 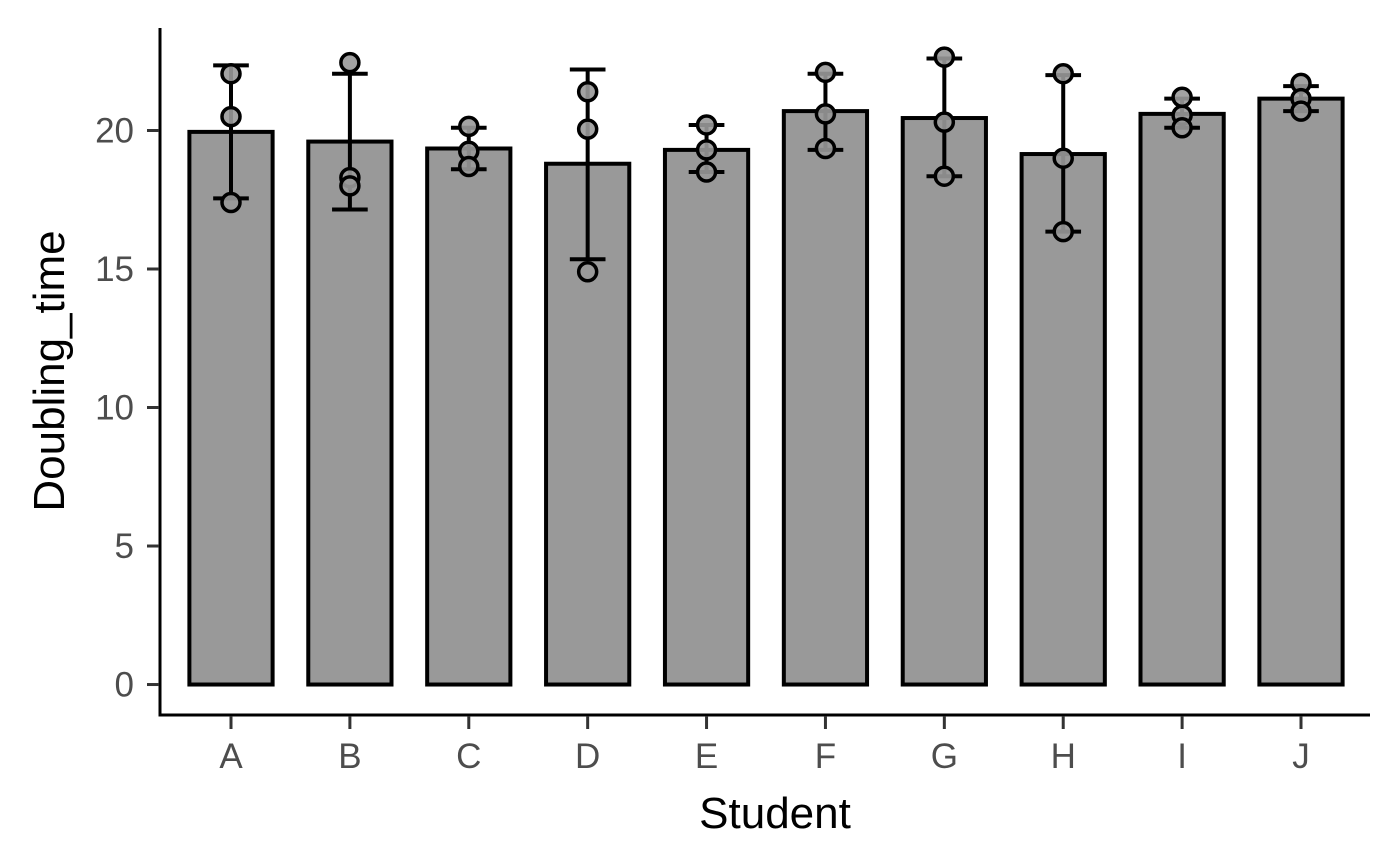 What do you see at coordinates (587, 756) in the screenshot?
I see `x-tick-label-D: D` at bounding box center [587, 756].